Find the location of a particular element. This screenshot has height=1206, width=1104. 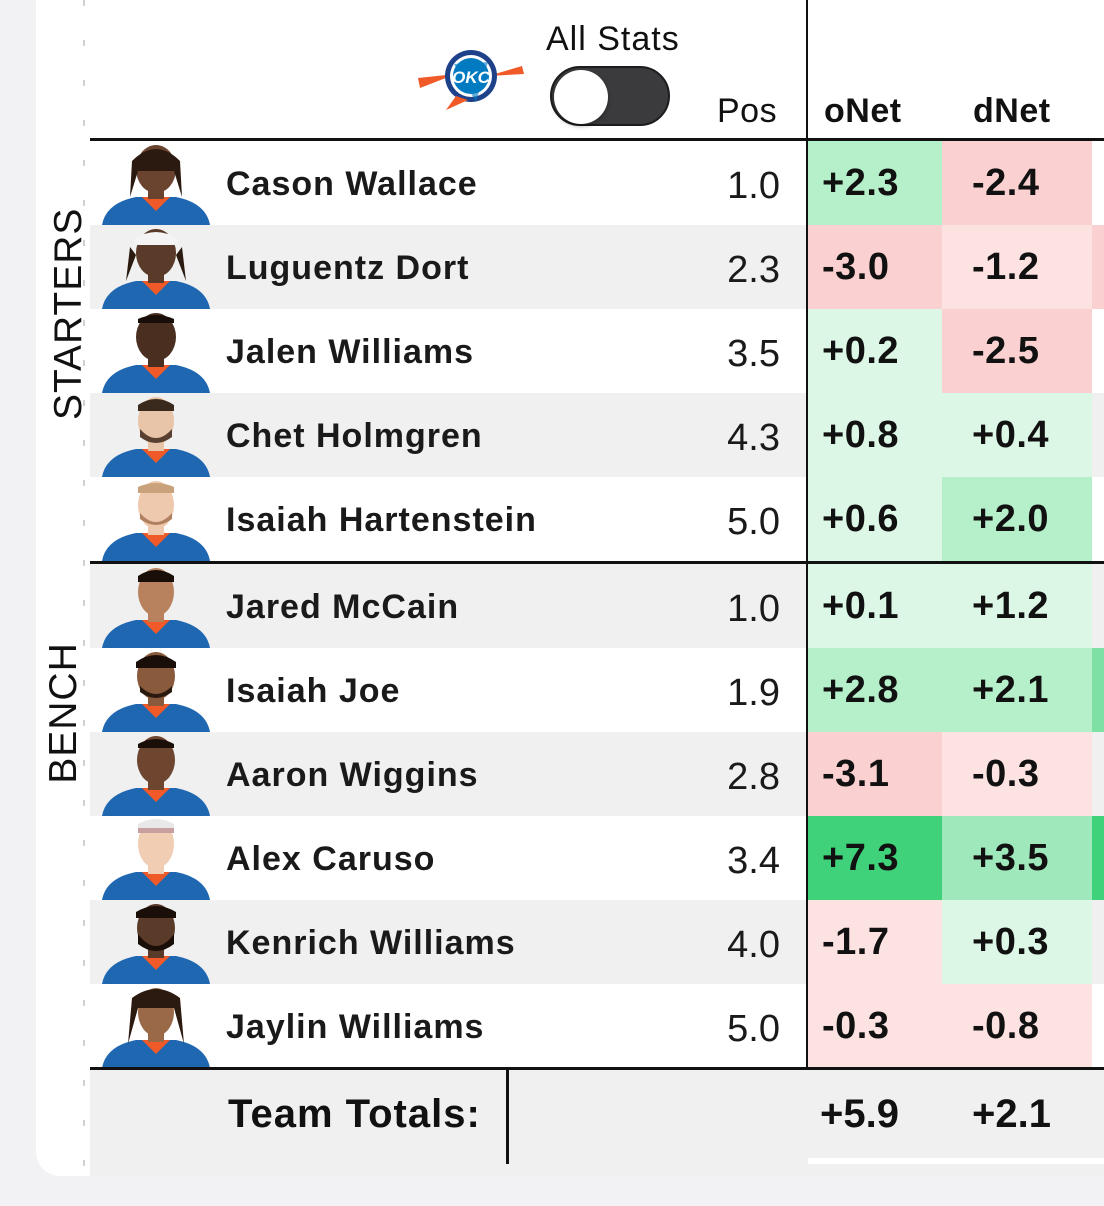

dnet-cell: +2.0 is located at coordinates (1017, 519).